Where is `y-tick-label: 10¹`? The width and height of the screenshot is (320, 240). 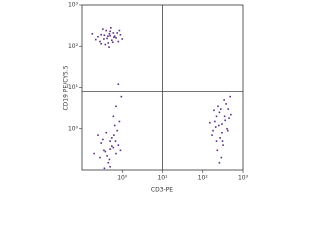 y-tick-label: 10¹ is located at coordinates (73, 87).